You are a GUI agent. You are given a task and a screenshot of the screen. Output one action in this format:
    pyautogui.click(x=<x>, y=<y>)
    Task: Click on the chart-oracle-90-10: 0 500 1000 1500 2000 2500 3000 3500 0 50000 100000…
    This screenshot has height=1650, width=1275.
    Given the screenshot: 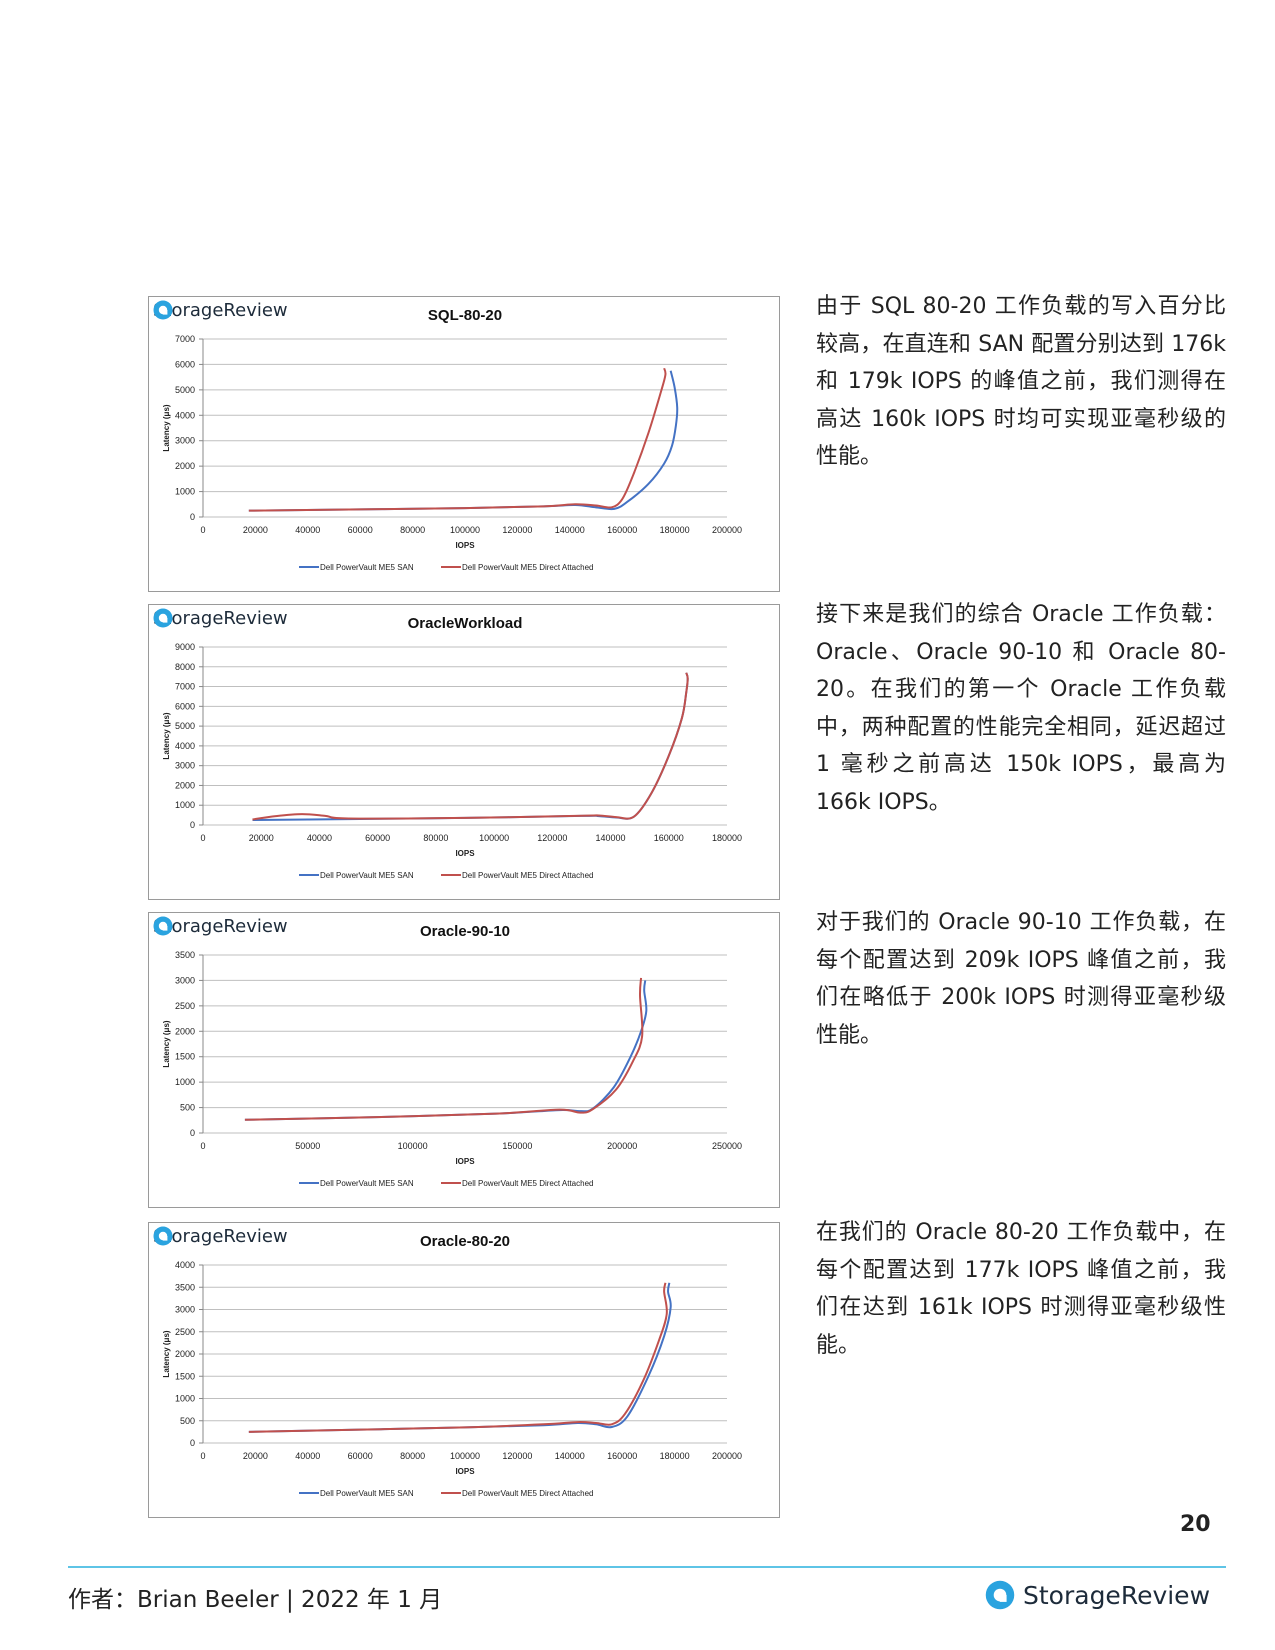 What is the action you would take?
    pyautogui.click(x=464, y=1060)
    